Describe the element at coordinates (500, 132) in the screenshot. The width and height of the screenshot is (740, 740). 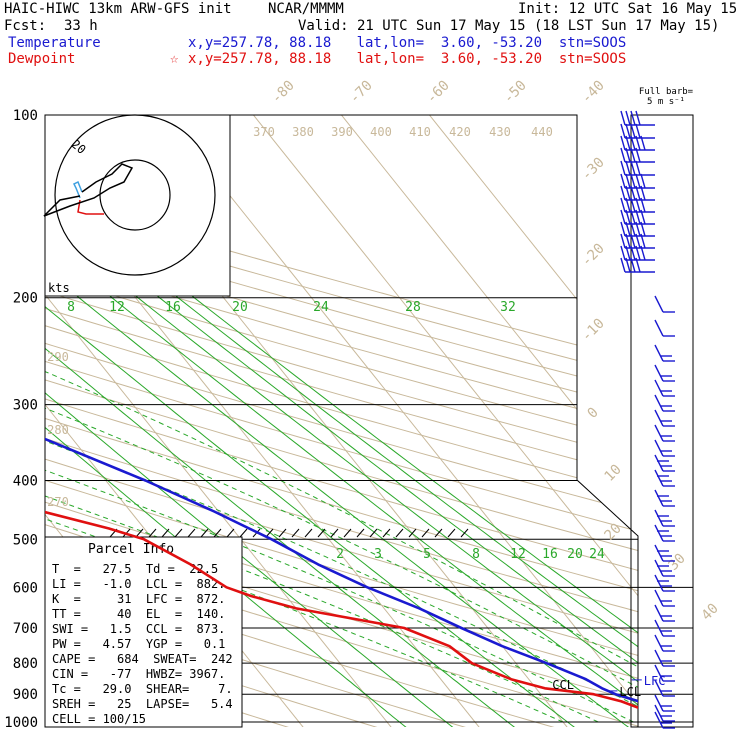
I see `theta-label: 430` at that location.